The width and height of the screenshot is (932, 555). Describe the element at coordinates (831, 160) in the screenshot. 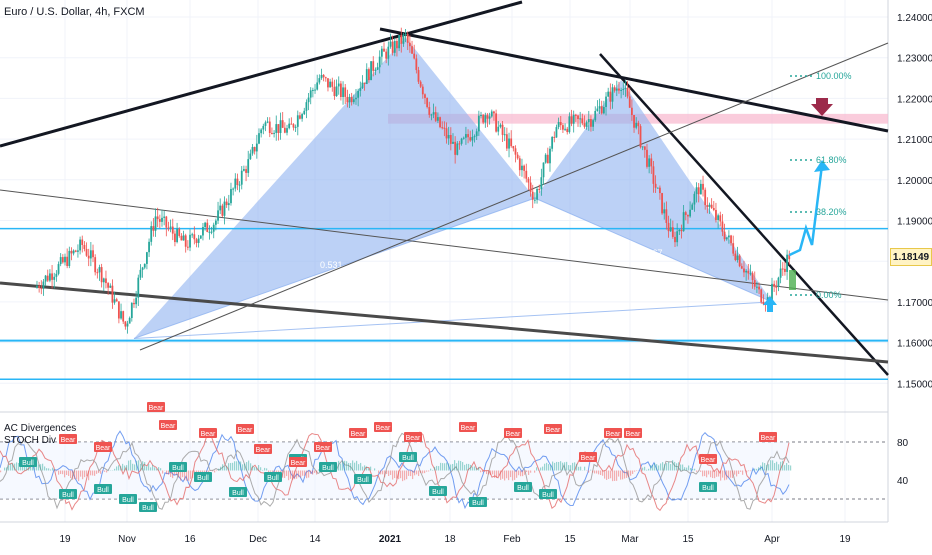

I see `fib-level-label: 61.80%` at that location.